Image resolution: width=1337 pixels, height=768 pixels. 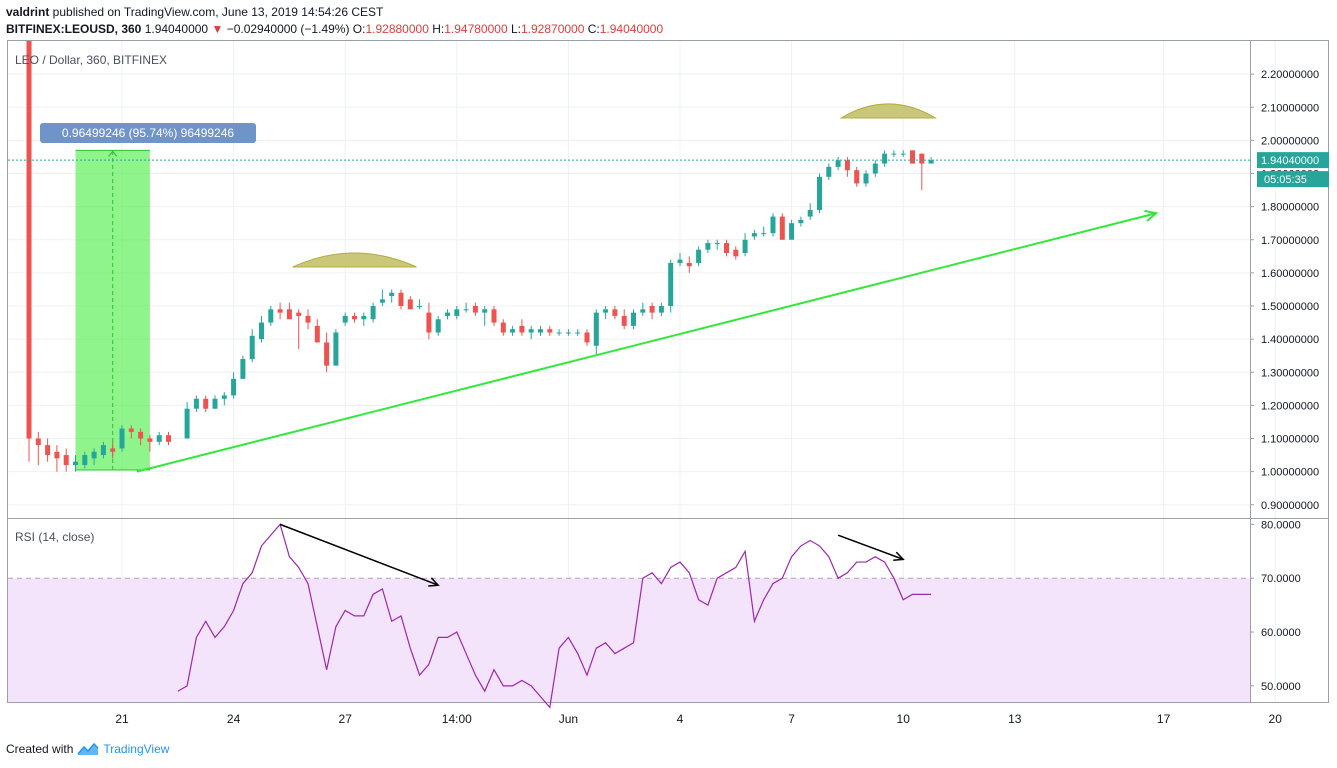 I want to click on high-label: H:, so click(x=438, y=29).